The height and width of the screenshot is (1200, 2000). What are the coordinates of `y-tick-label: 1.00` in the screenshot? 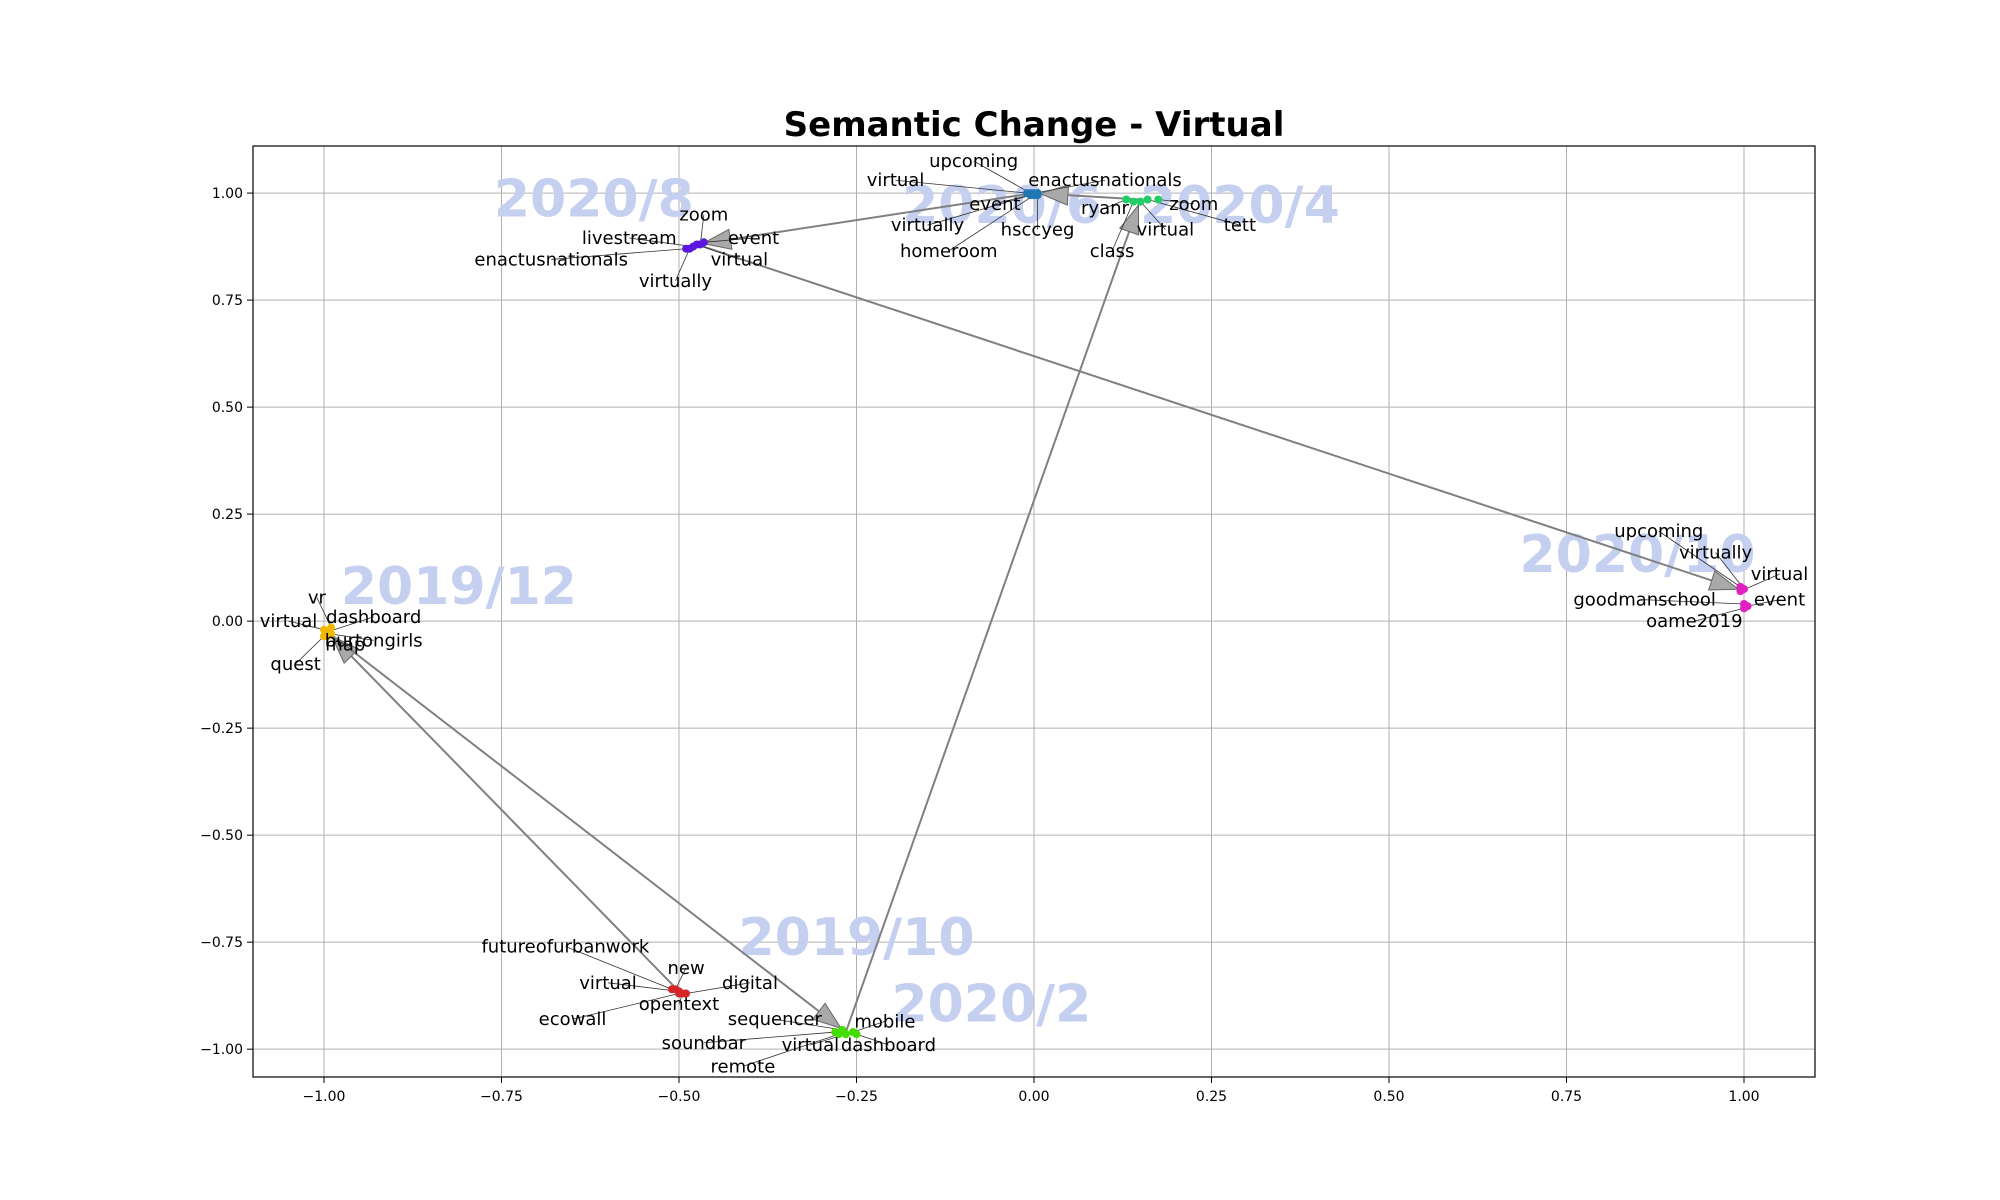 It's located at (227, 194).